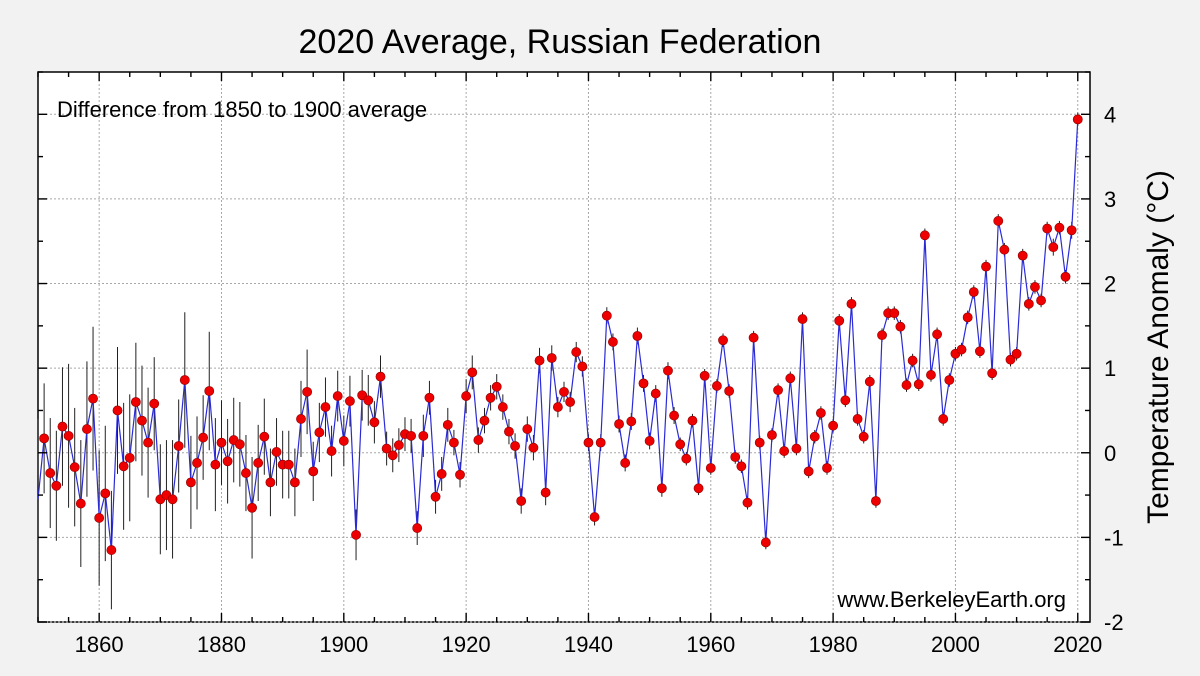 The width and height of the screenshot is (1200, 676). Describe the element at coordinates (221, 644) in the screenshot. I see `x-tick-label: 1880` at that location.